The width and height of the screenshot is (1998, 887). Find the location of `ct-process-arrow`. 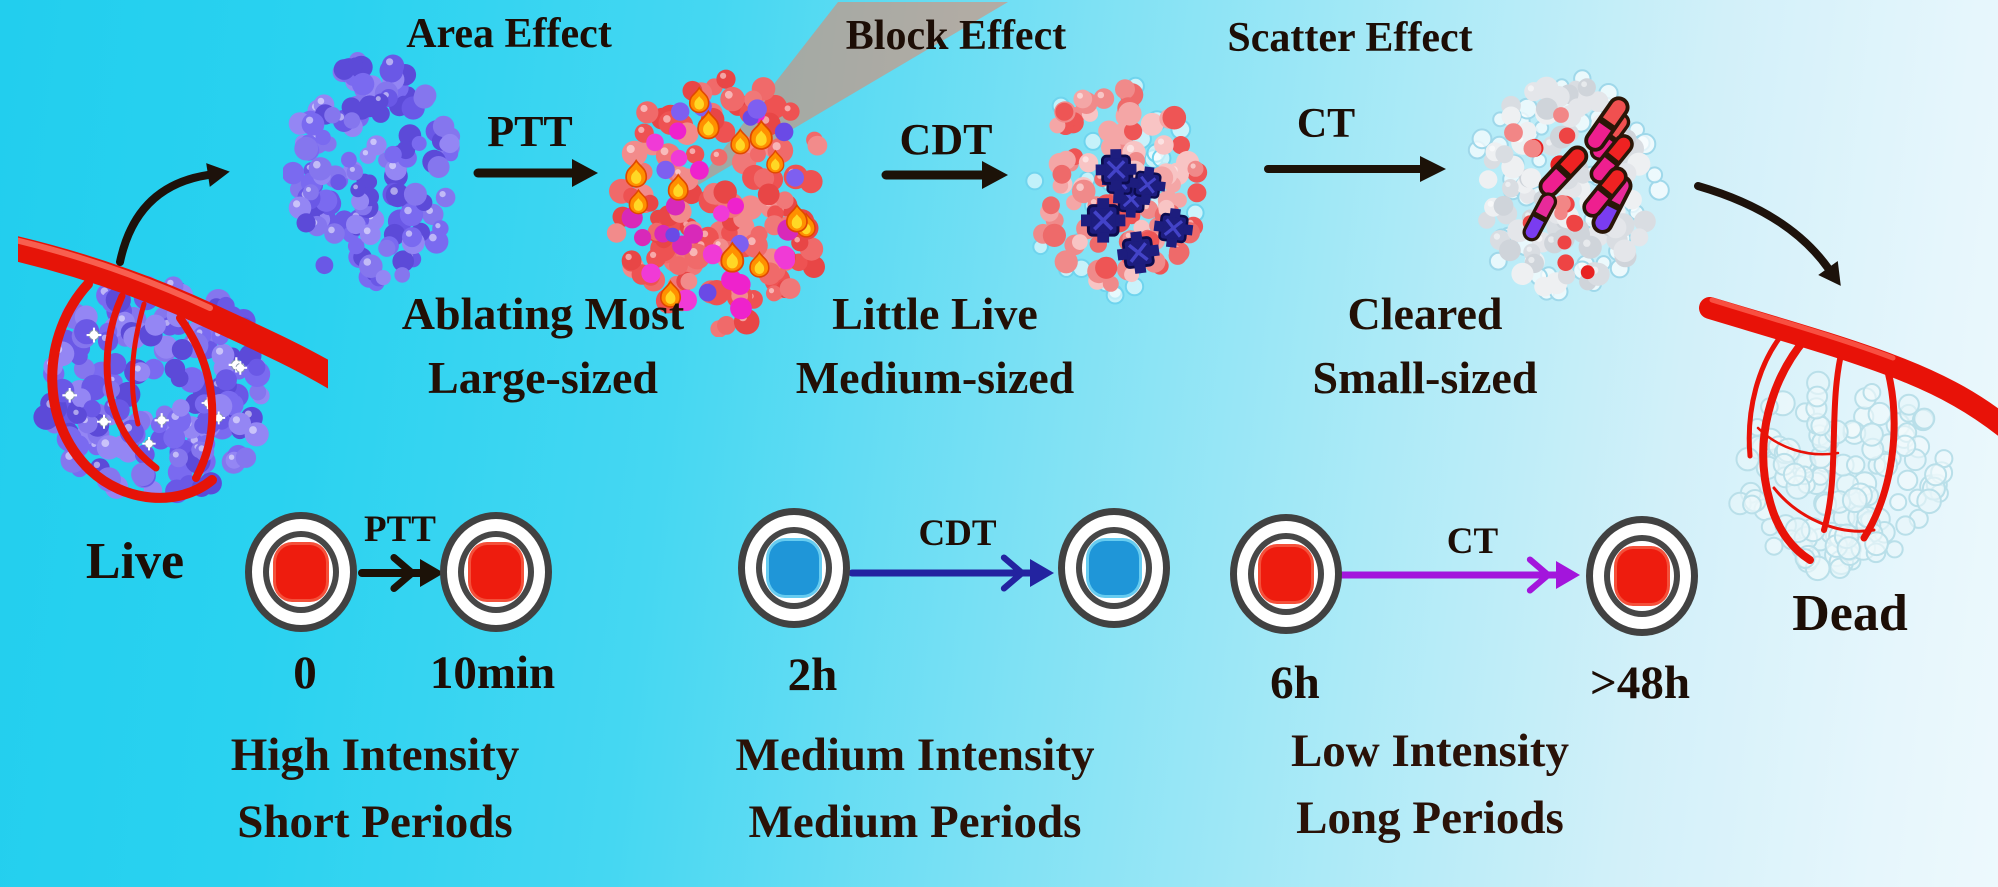

ct-process-arrow is located at coordinates (1355, 169).